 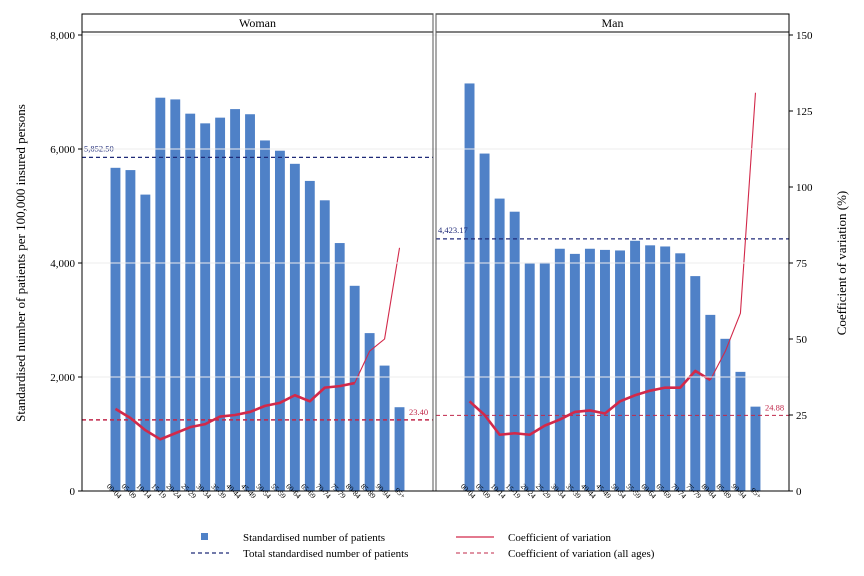 What do you see at coordinates (581, 554) in the screenshot?
I see `legend-label: Coefficient of variation (all ages)` at bounding box center [581, 554].